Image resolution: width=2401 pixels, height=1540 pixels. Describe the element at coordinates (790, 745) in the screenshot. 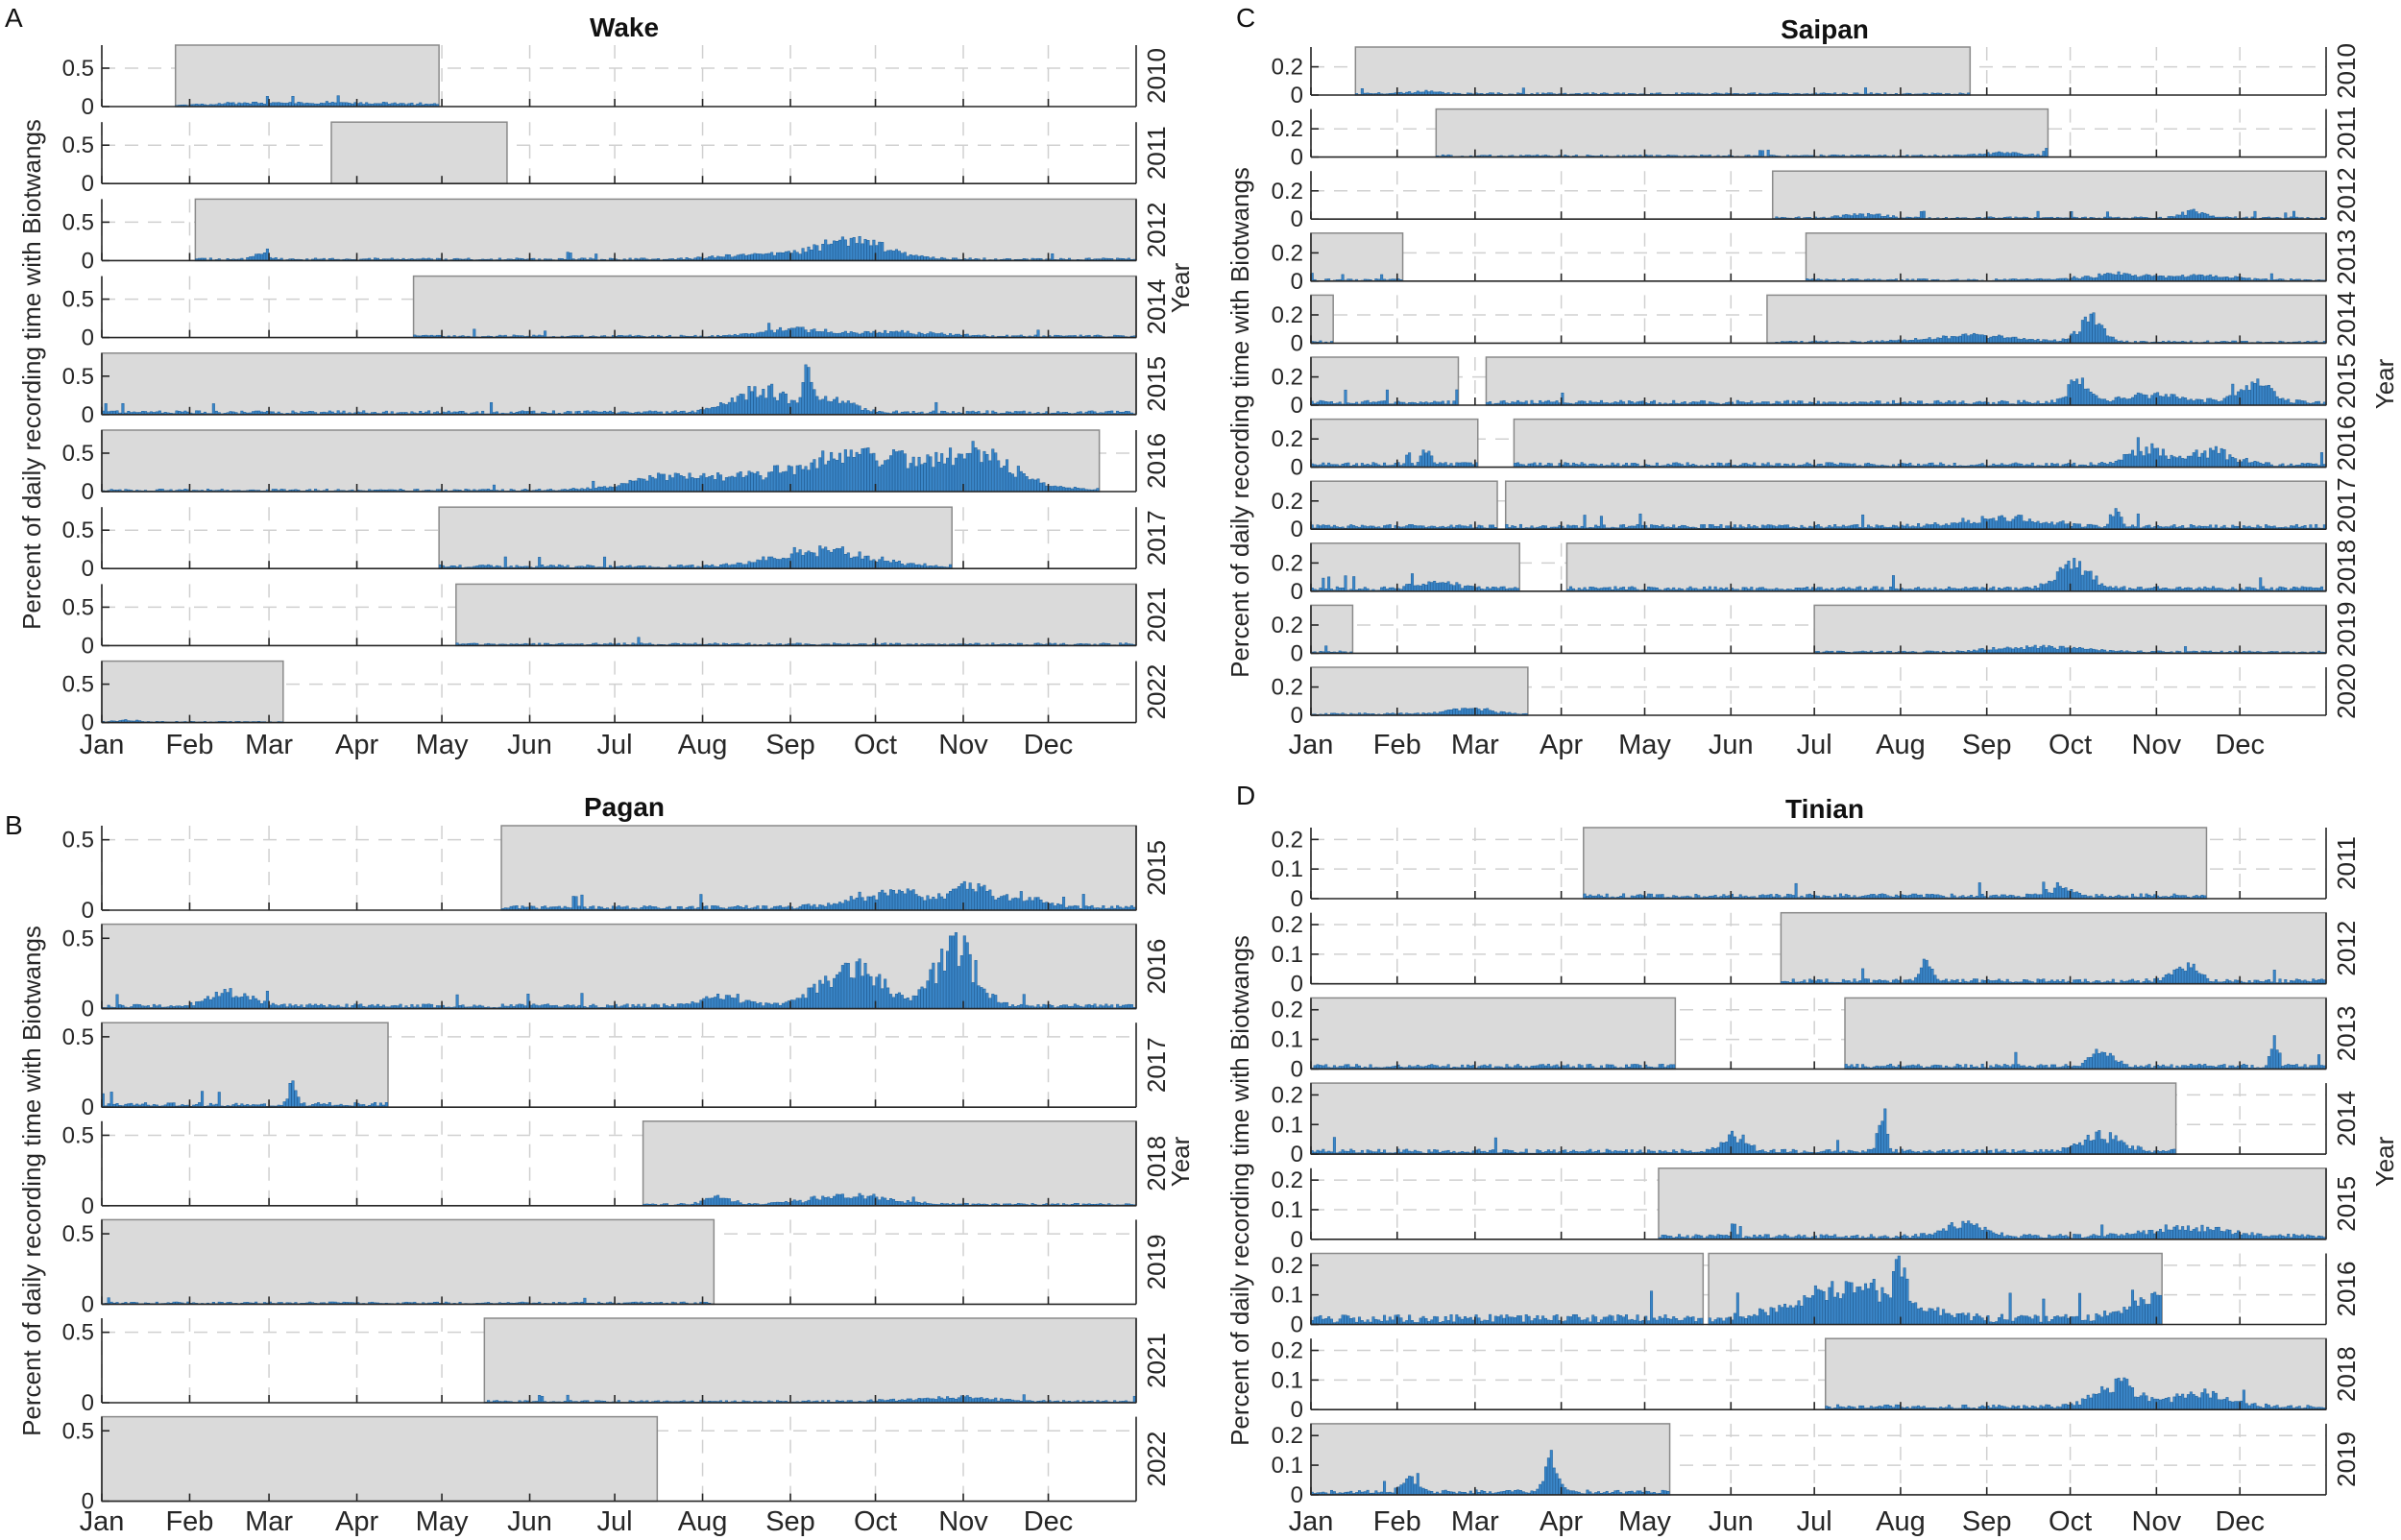

I see `month-label: Sep` at that location.